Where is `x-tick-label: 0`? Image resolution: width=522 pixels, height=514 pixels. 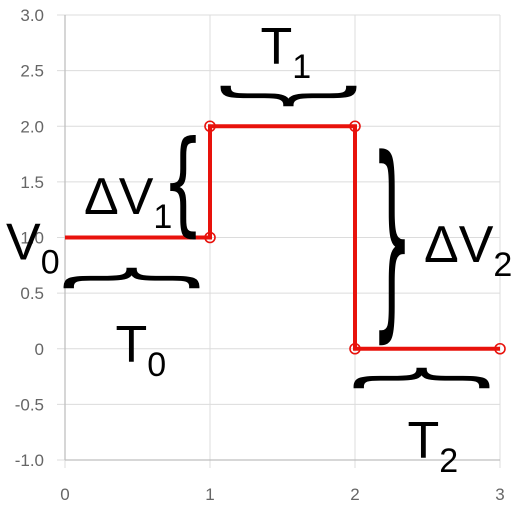
x-tick-label: 0 is located at coordinates (64, 494).